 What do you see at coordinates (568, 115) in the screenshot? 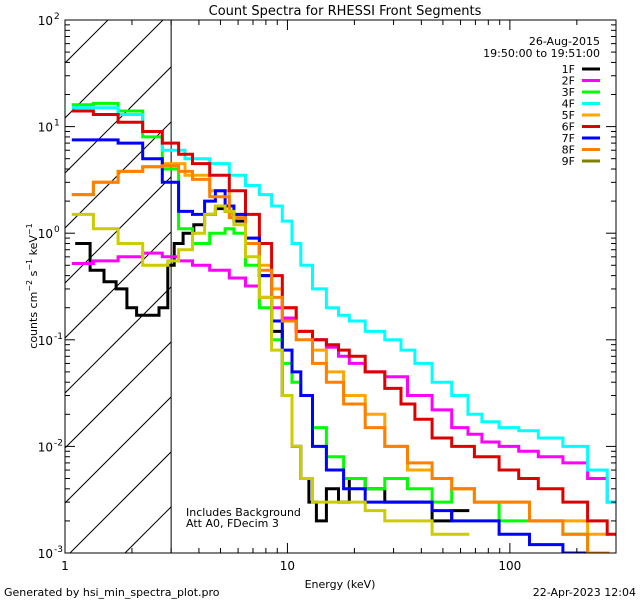
I see `legend-label: 5F` at bounding box center [568, 115].